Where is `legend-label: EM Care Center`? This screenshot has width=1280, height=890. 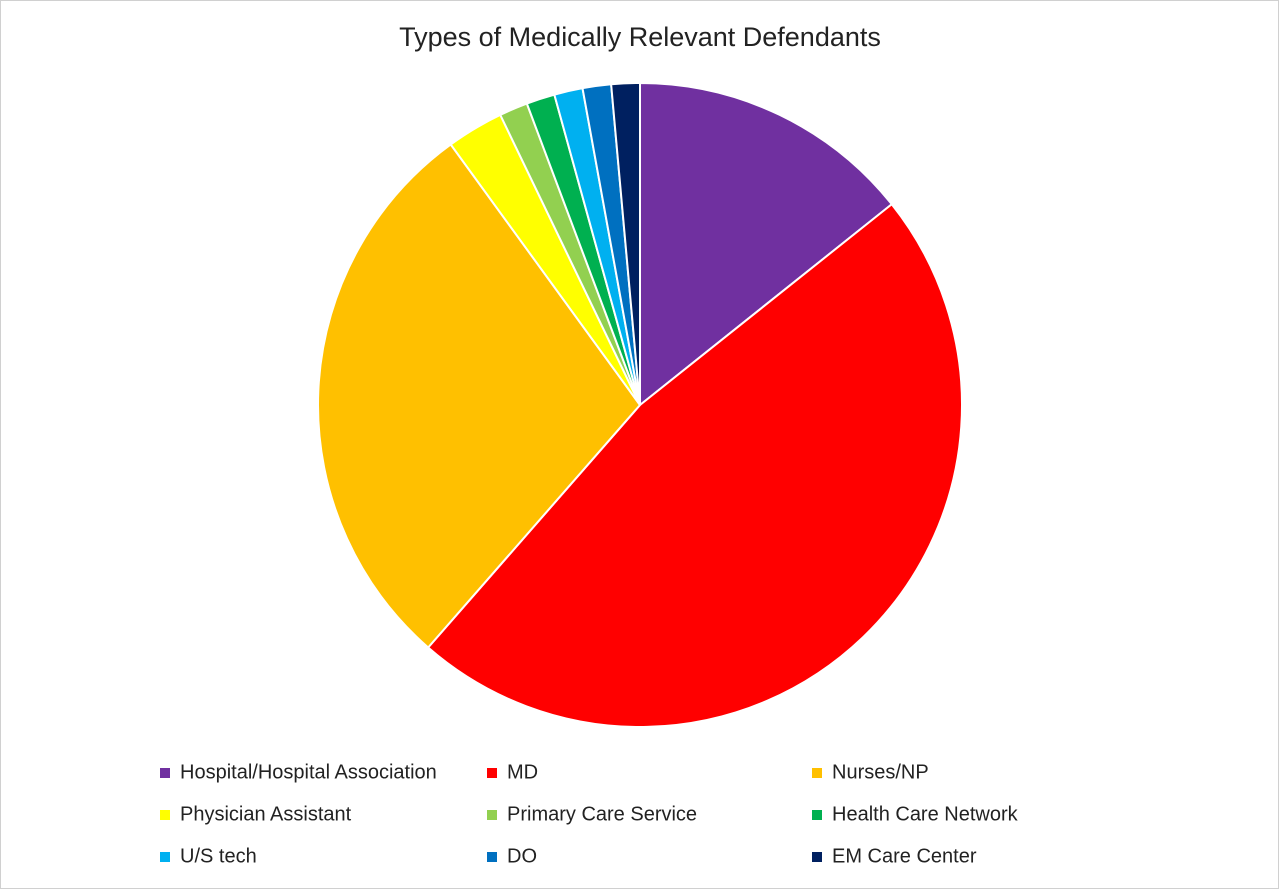
legend-label: EM Care Center is located at coordinates (904, 856).